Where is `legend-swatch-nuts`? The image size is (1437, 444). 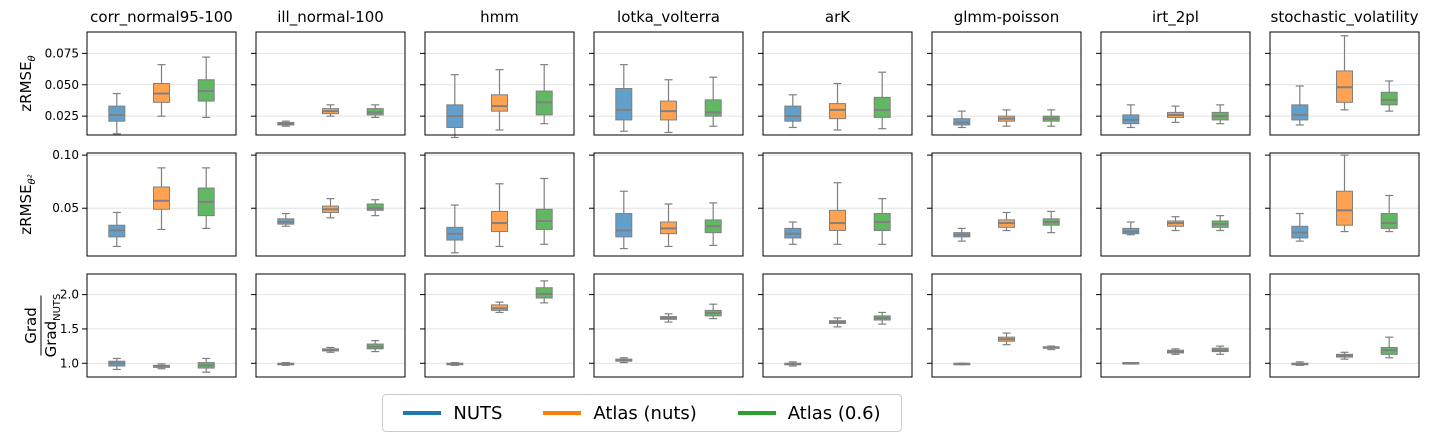
legend-swatch-nuts is located at coordinates (422, 413).